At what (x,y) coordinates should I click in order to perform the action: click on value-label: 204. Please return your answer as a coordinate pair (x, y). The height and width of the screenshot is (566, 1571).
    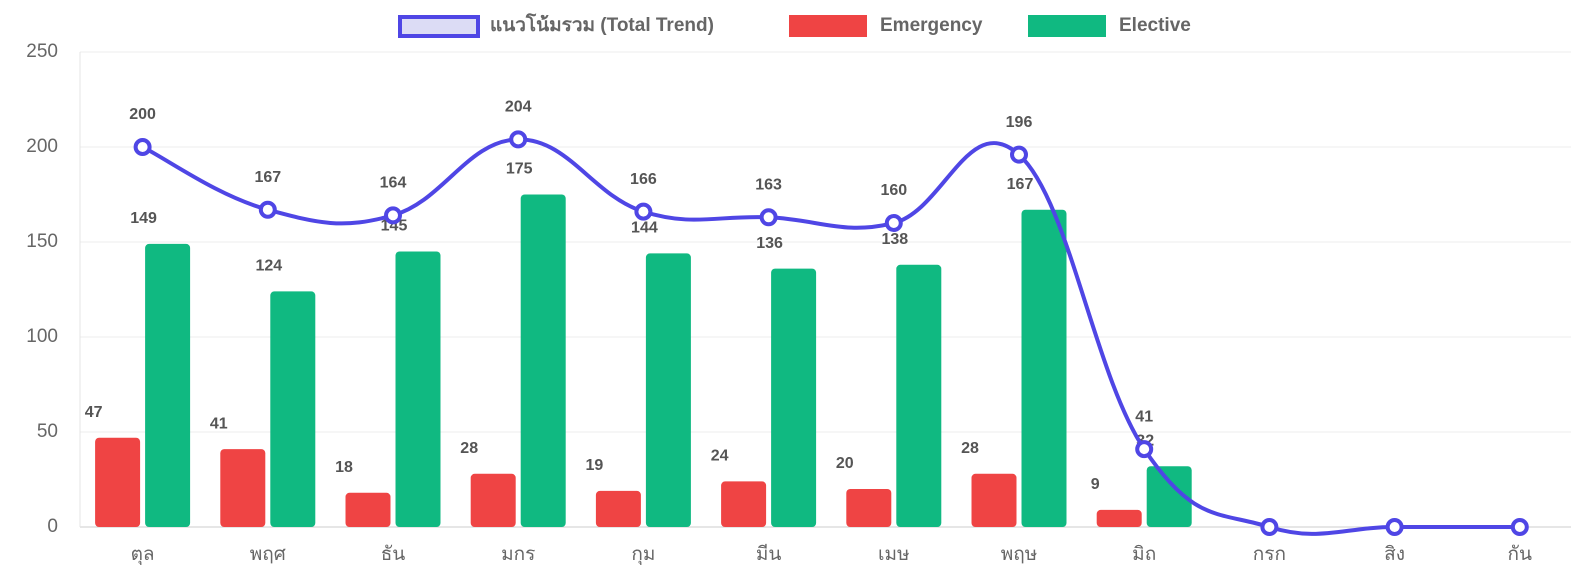
    Looking at the image, I should click on (518, 107).